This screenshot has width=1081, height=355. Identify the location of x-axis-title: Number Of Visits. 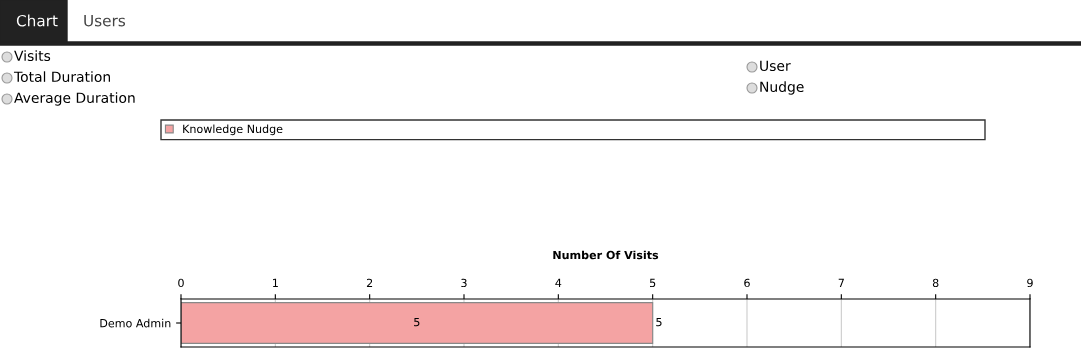
(606, 255).